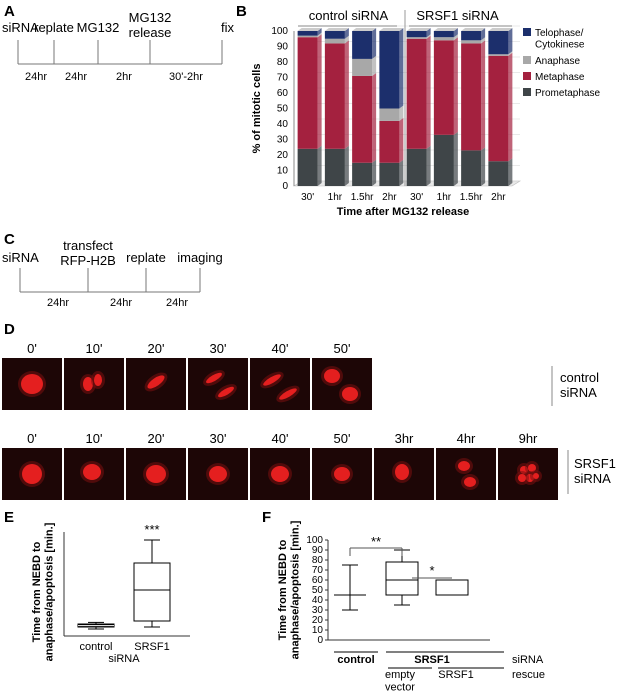  Describe the element at coordinates (98, 27) in the screenshot. I see `timeline-a-event: MG132` at that location.